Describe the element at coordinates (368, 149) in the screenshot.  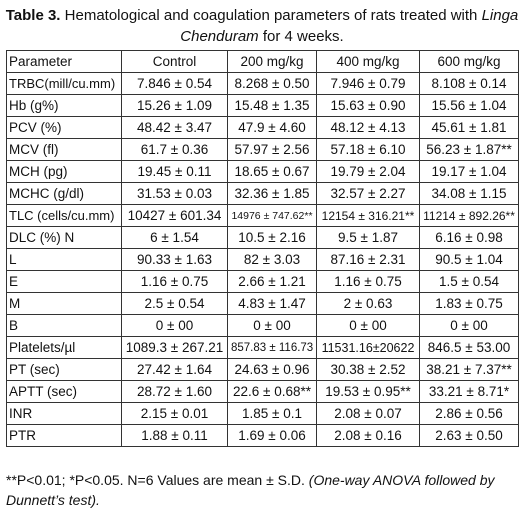
I see `cell: 57.18 ± 6.10` at that location.